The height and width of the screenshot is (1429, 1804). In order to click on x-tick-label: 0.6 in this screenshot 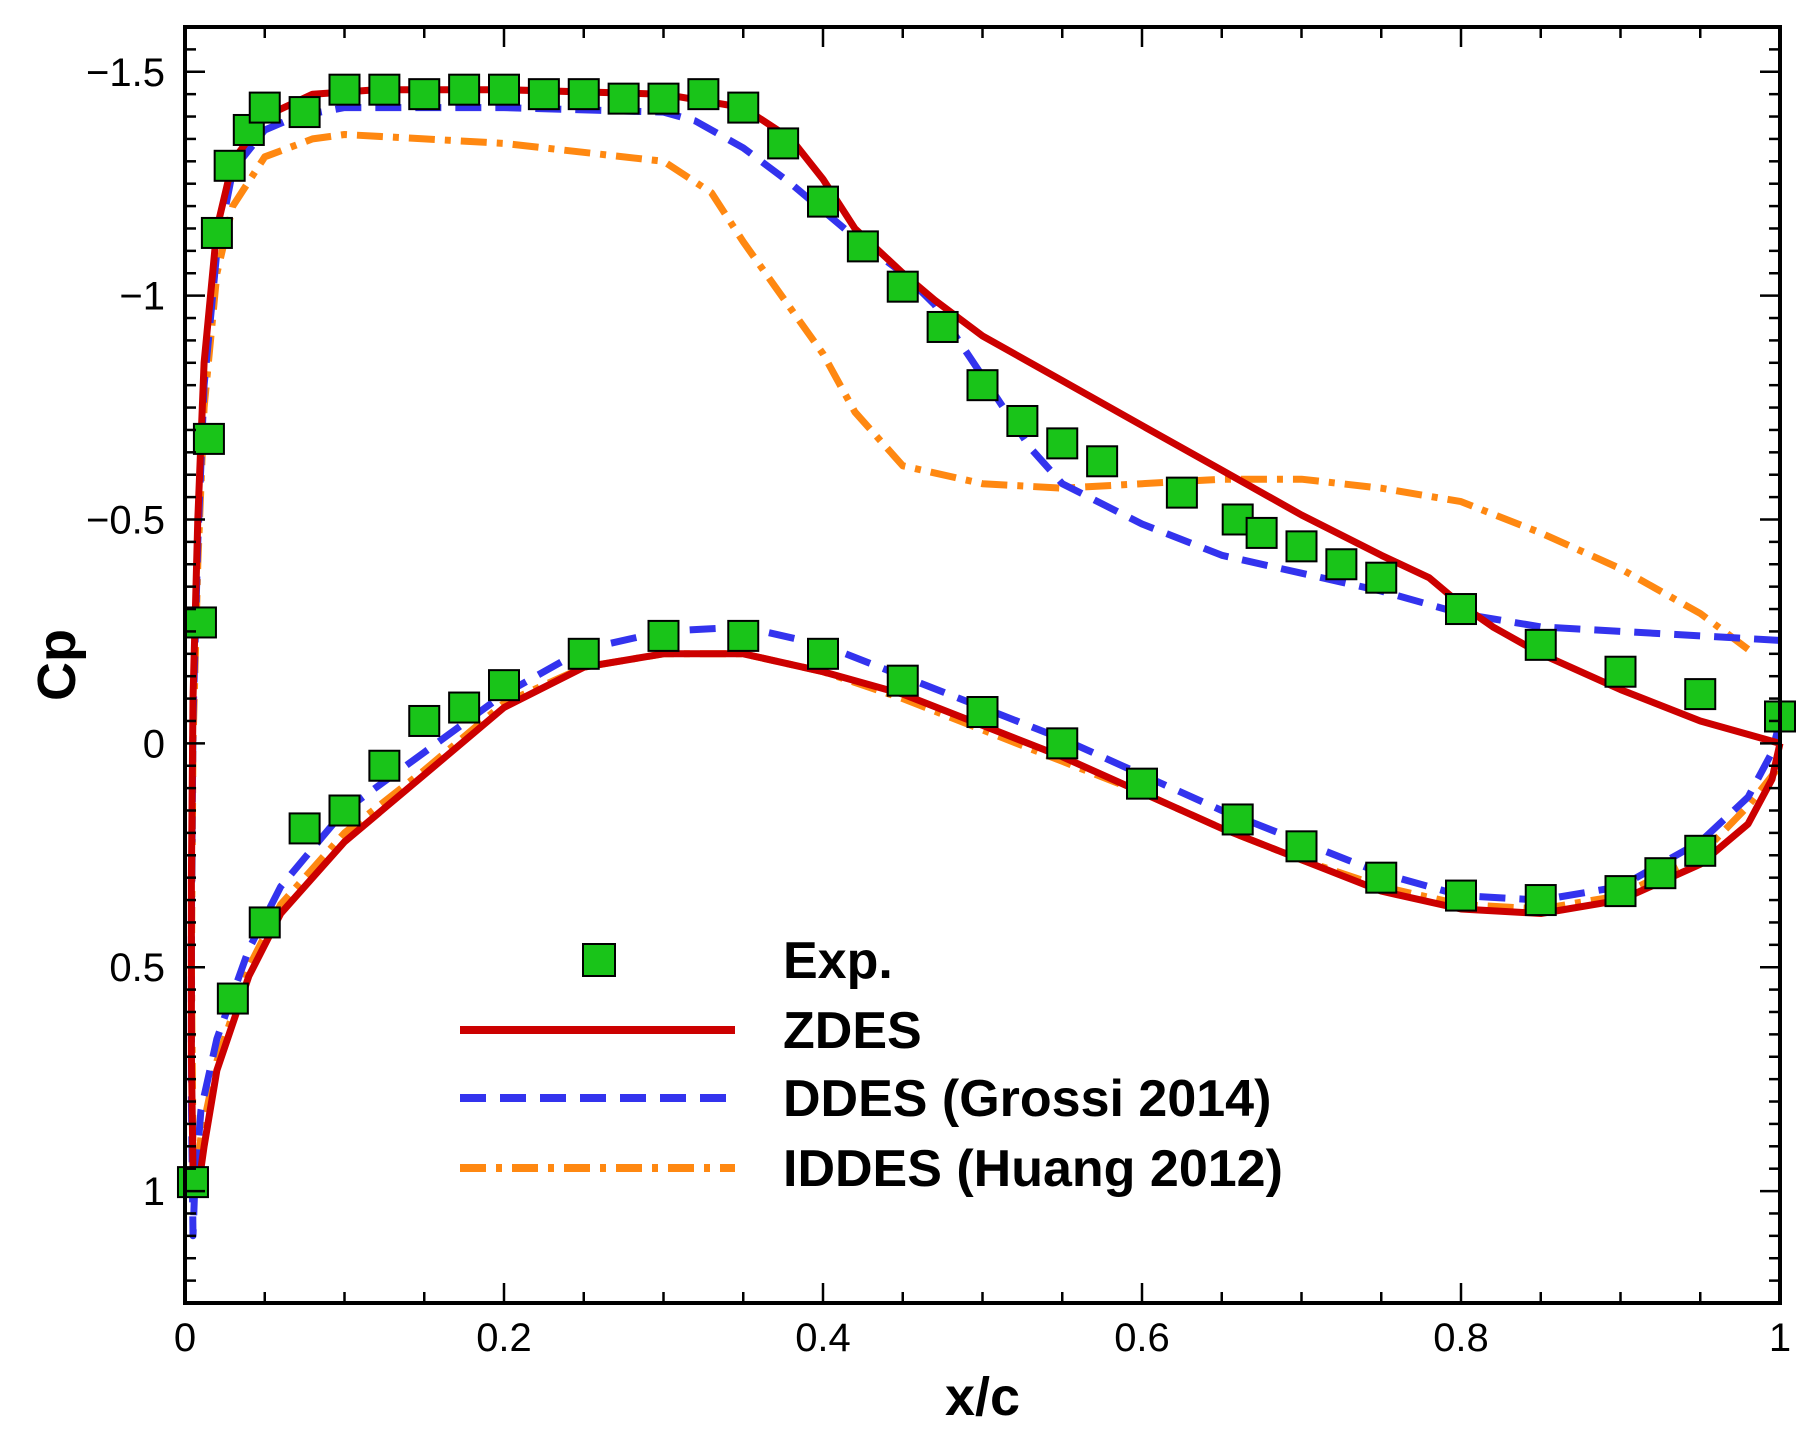, I will do `click(1142, 1338)`.